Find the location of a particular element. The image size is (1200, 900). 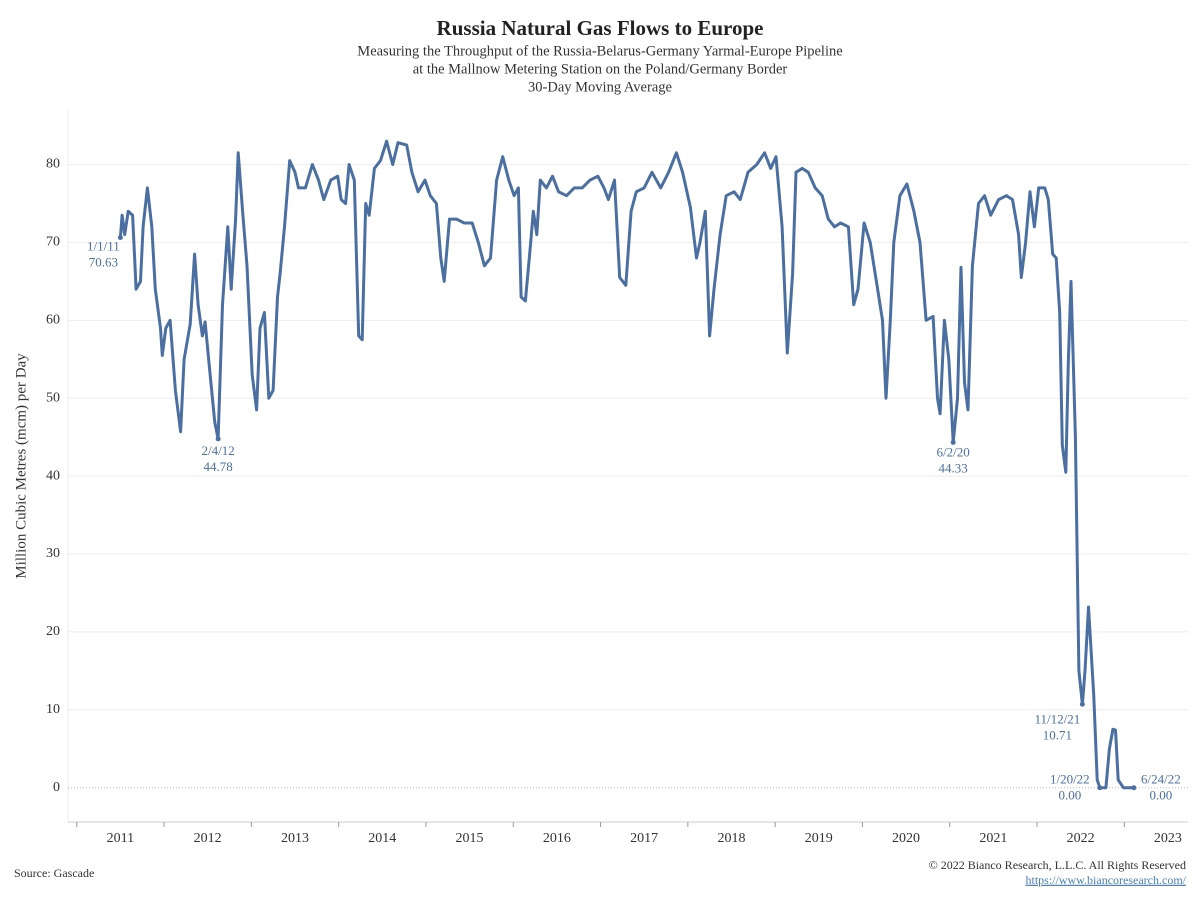

y-tick-label: 0 is located at coordinates (56, 787).